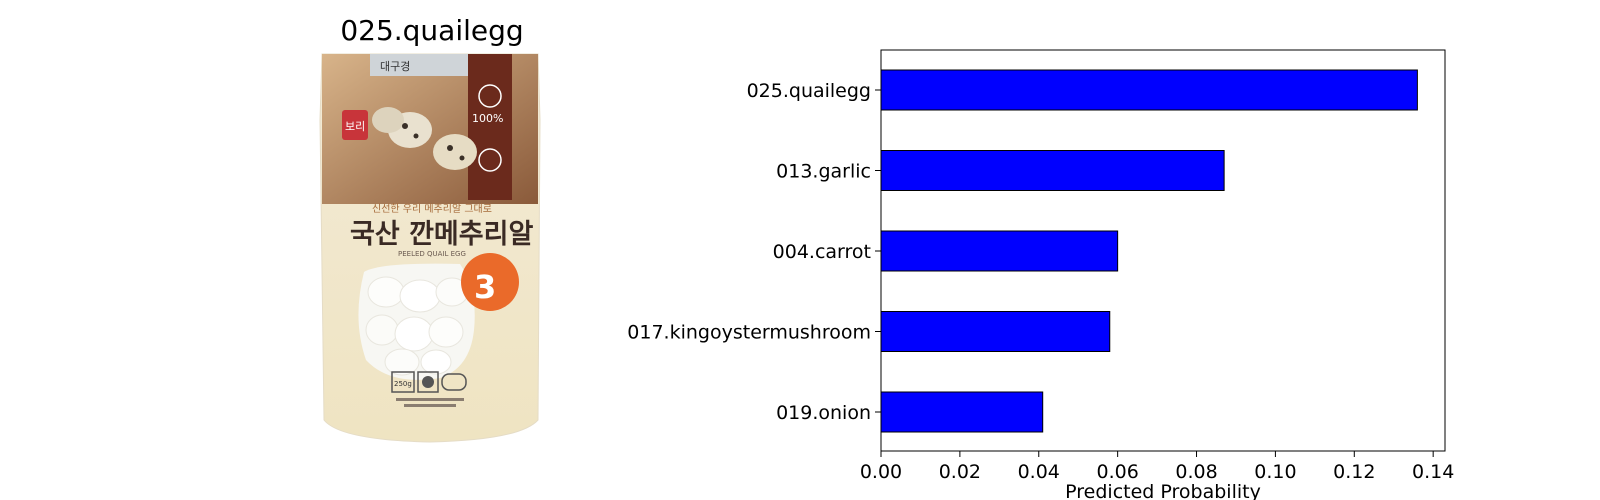 The height and width of the screenshot is (500, 1600). What do you see at coordinates (809, 91) in the screenshot?
I see `y-tick-label: 025.quailegg` at bounding box center [809, 91].